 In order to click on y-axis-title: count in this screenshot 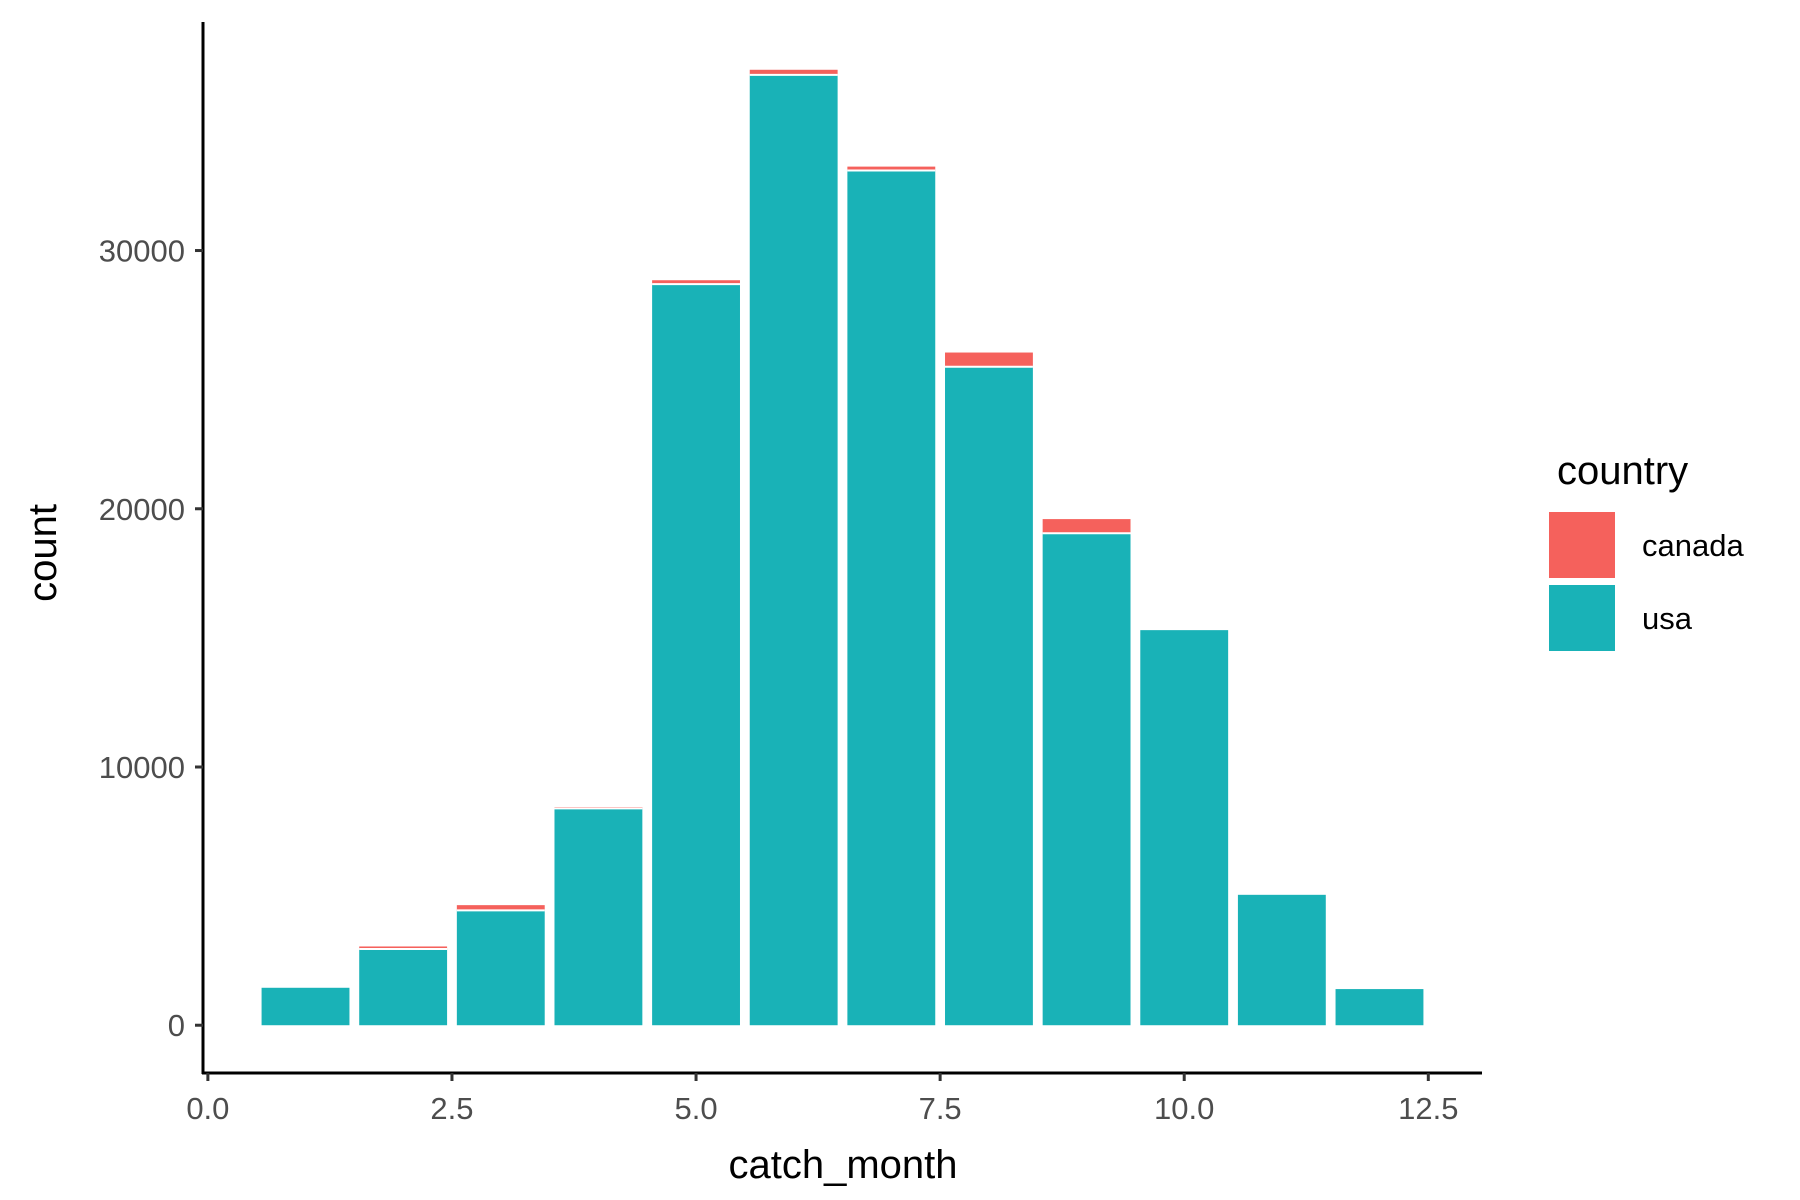, I will do `click(43, 553)`.